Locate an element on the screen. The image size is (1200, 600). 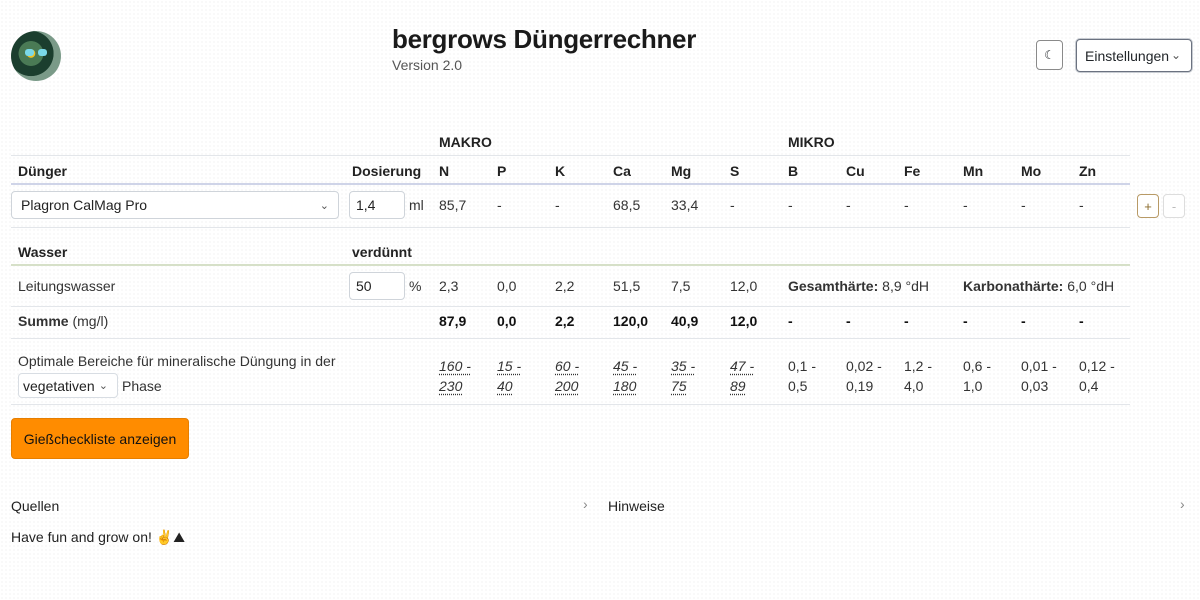
fert-value-mn: - is located at coordinates (965, 205).